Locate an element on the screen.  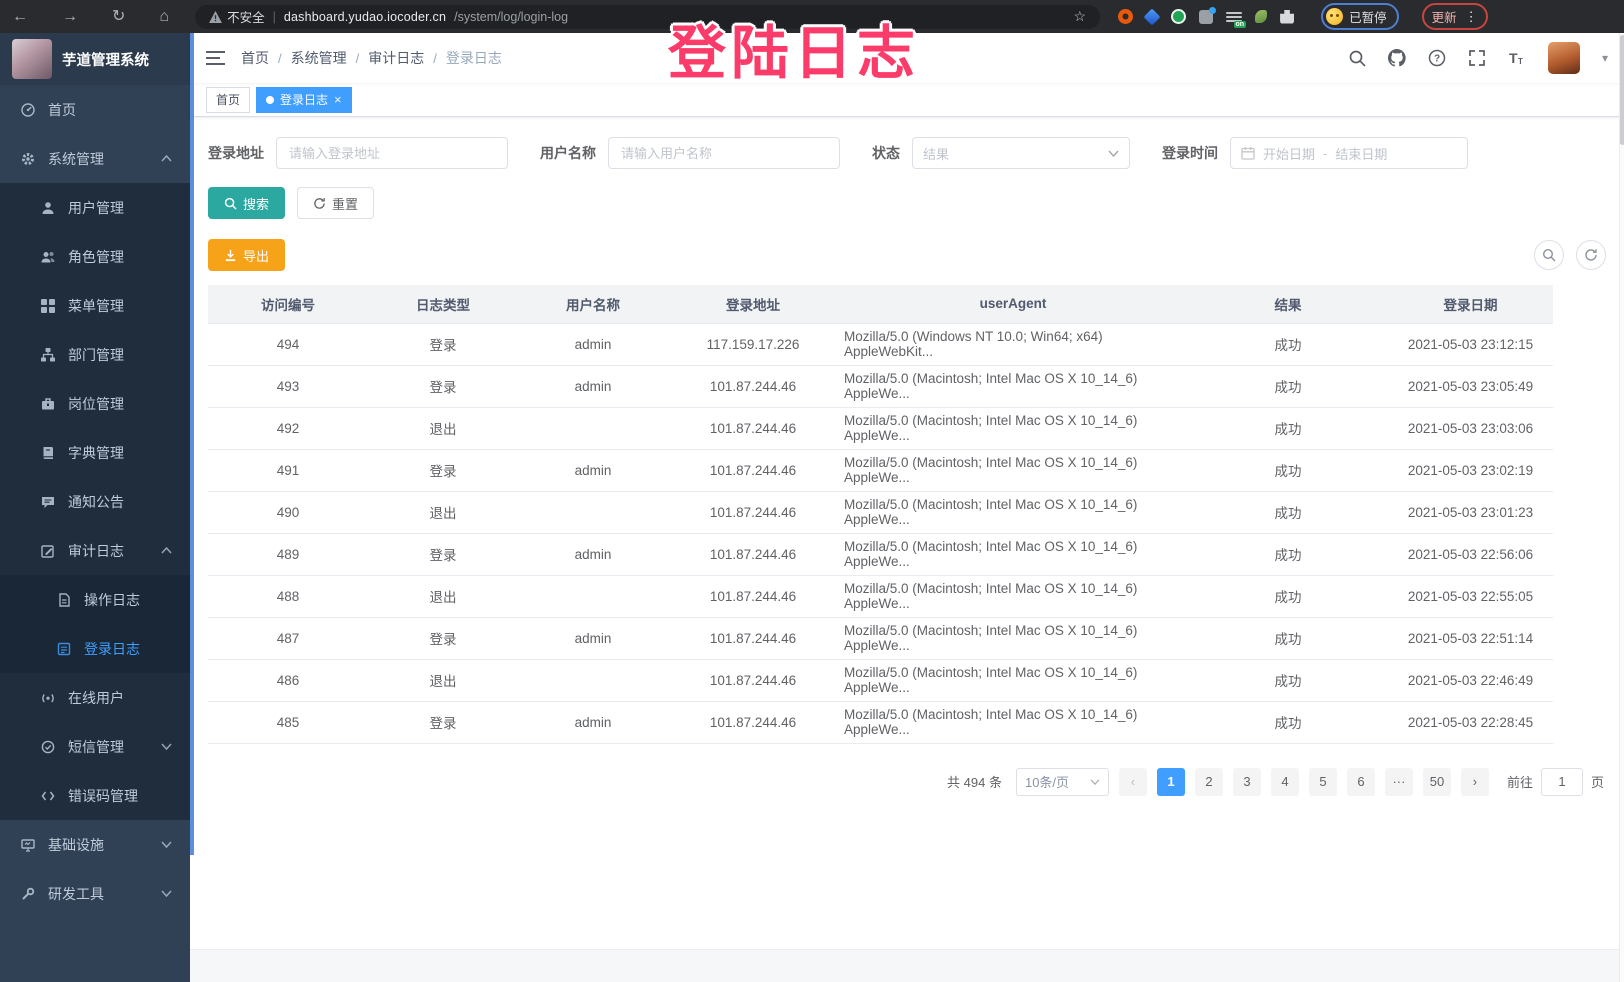
browser-menu-icon: ⋮ is located at coordinates (1471, 16).